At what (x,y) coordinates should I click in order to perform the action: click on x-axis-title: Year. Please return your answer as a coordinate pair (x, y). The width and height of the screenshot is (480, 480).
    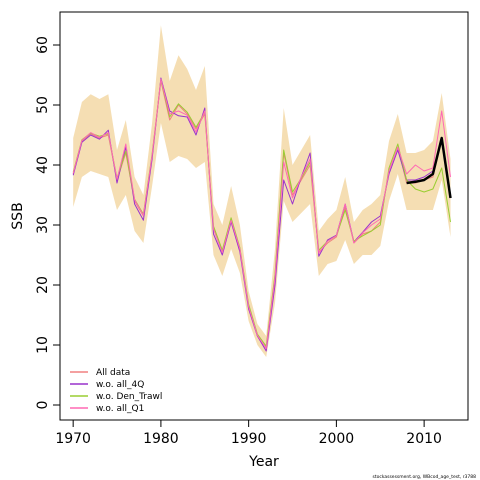
    Looking at the image, I should click on (263, 462).